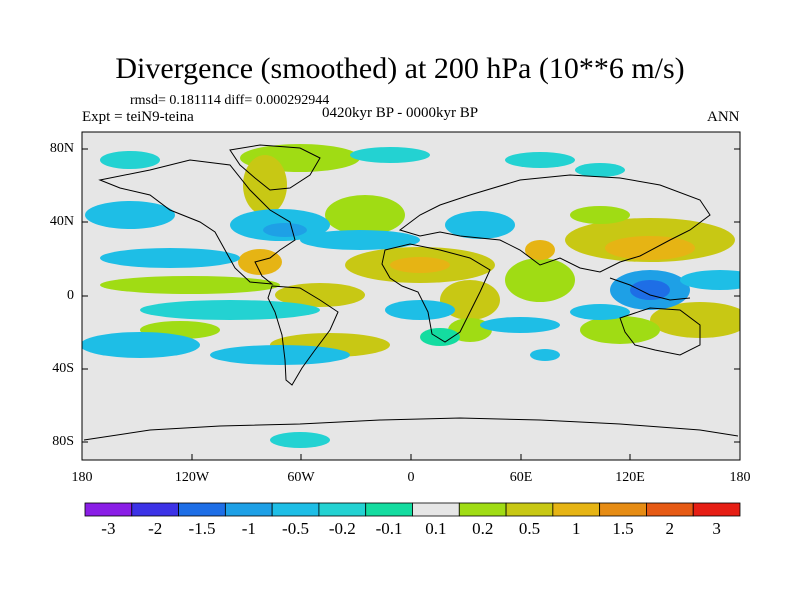  I want to click on season-label: ANN, so click(723, 117).